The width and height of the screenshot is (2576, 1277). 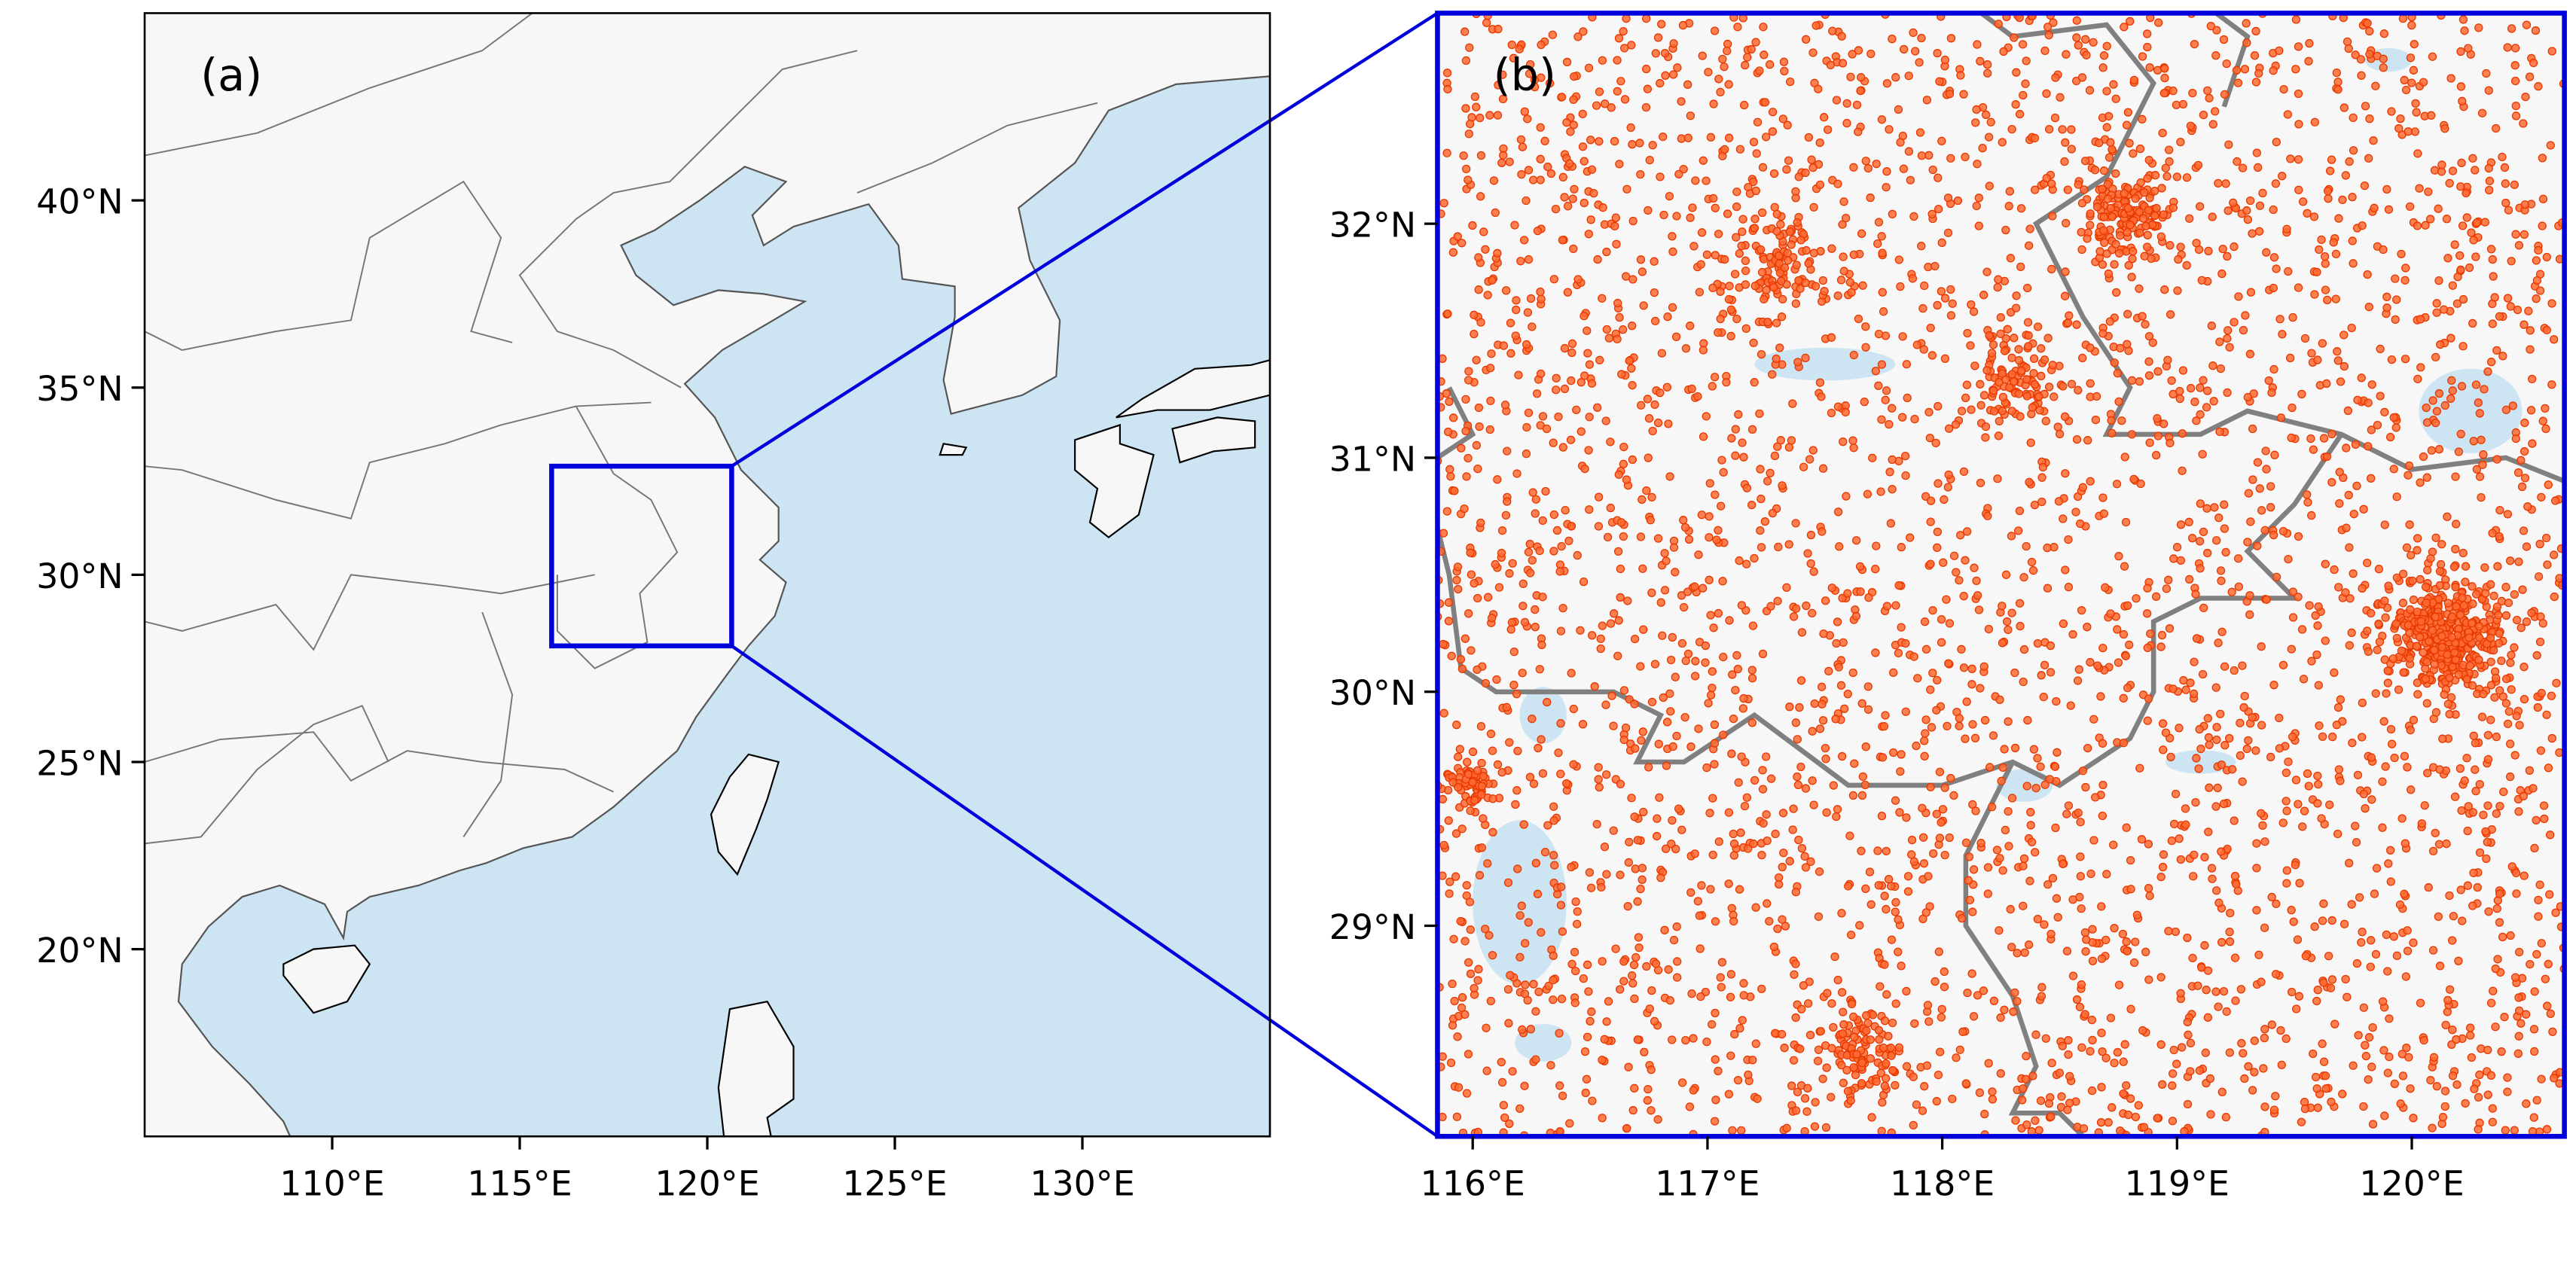 What do you see at coordinates (1373, 458) in the screenshot?
I see `y-tick-label: 31°N` at bounding box center [1373, 458].